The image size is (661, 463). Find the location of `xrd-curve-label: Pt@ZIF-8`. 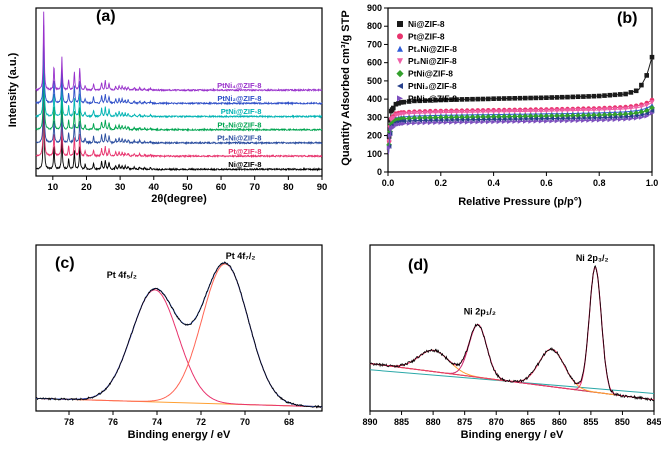

xrd-curve-label: Pt@ZIF-8 is located at coordinates (244, 151).